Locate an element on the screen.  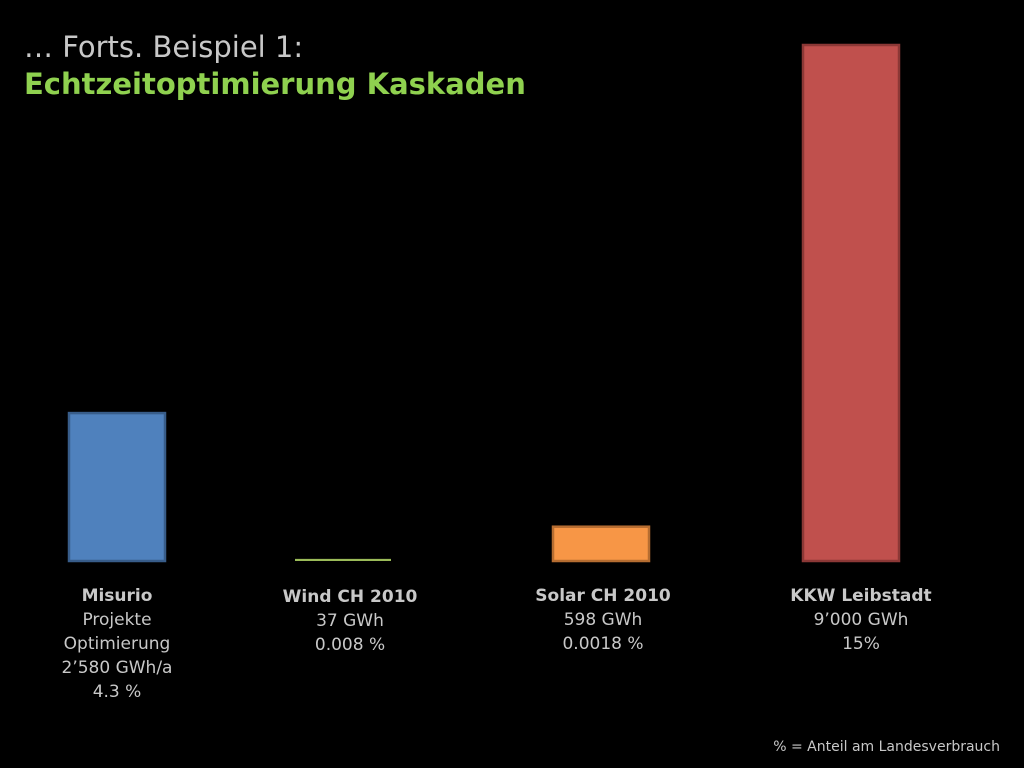
bar-label-line: 9’000 GWh is located at coordinates (861, 620).